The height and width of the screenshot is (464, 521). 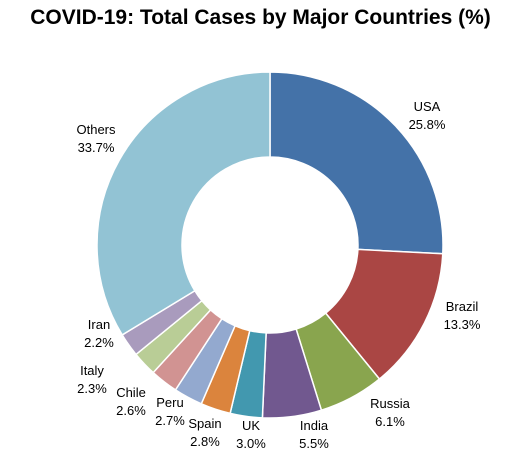 I want to click on slice-name-peru: Peru, so click(x=169, y=402).